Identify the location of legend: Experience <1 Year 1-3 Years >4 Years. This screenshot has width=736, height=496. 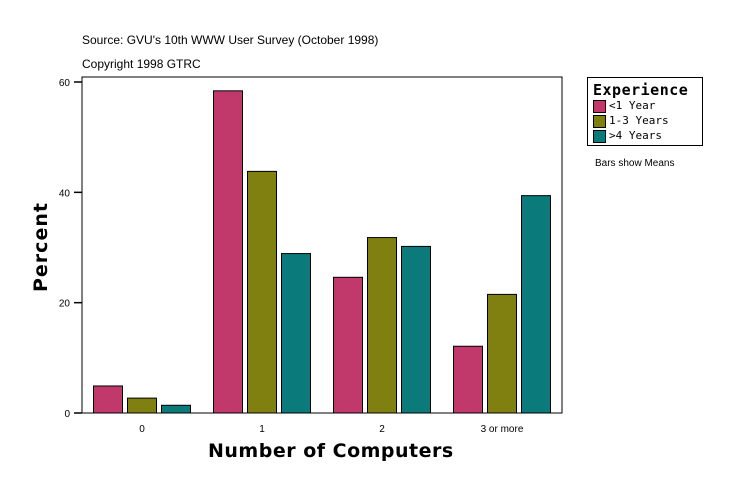
(645, 111).